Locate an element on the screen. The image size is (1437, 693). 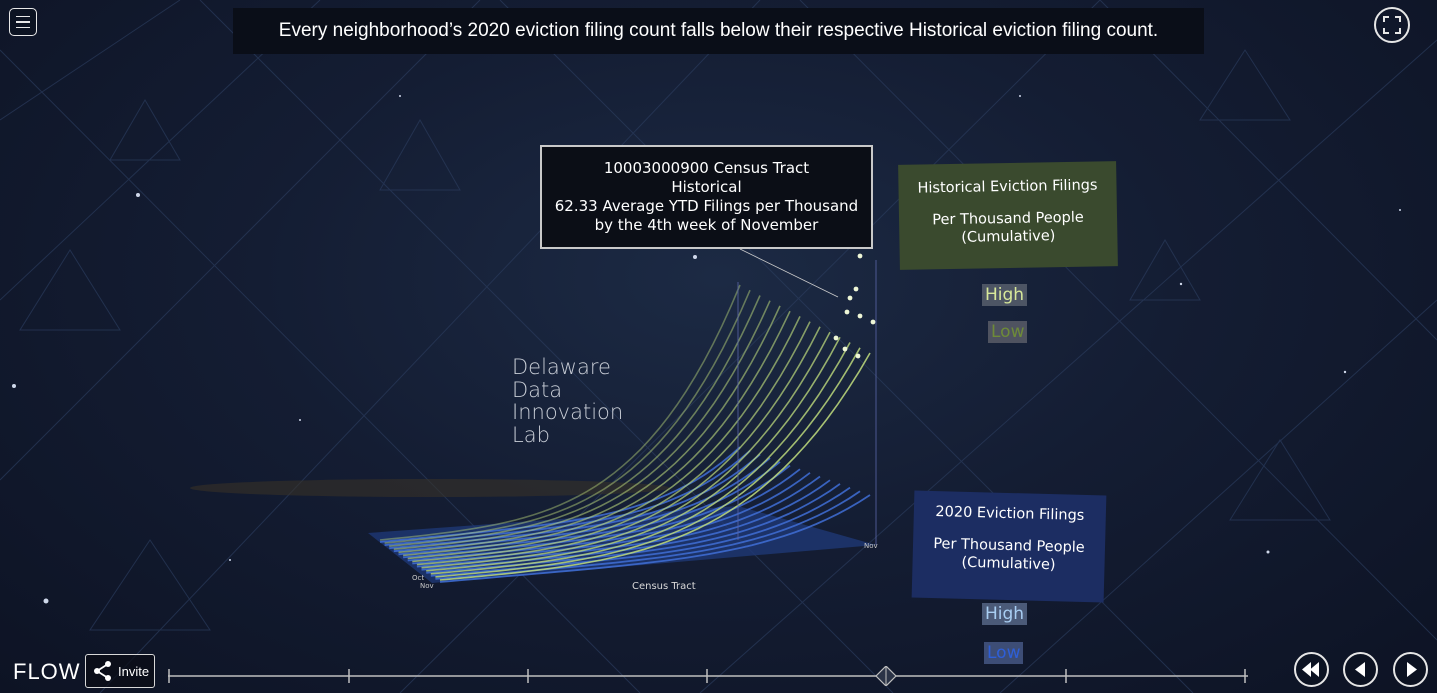
legend-historical-high: High is located at coordinates (1005, 295).